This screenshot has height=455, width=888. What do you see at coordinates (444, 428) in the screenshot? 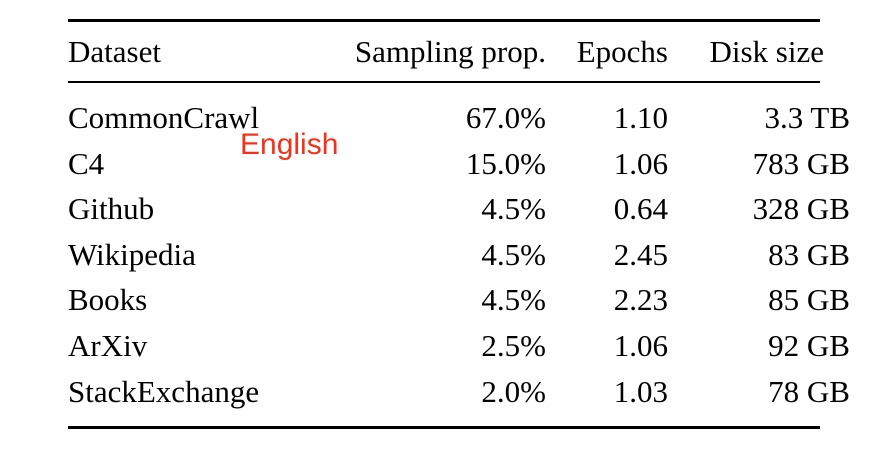
I see `table-bottom-rule` at bounding box center [444, 428].